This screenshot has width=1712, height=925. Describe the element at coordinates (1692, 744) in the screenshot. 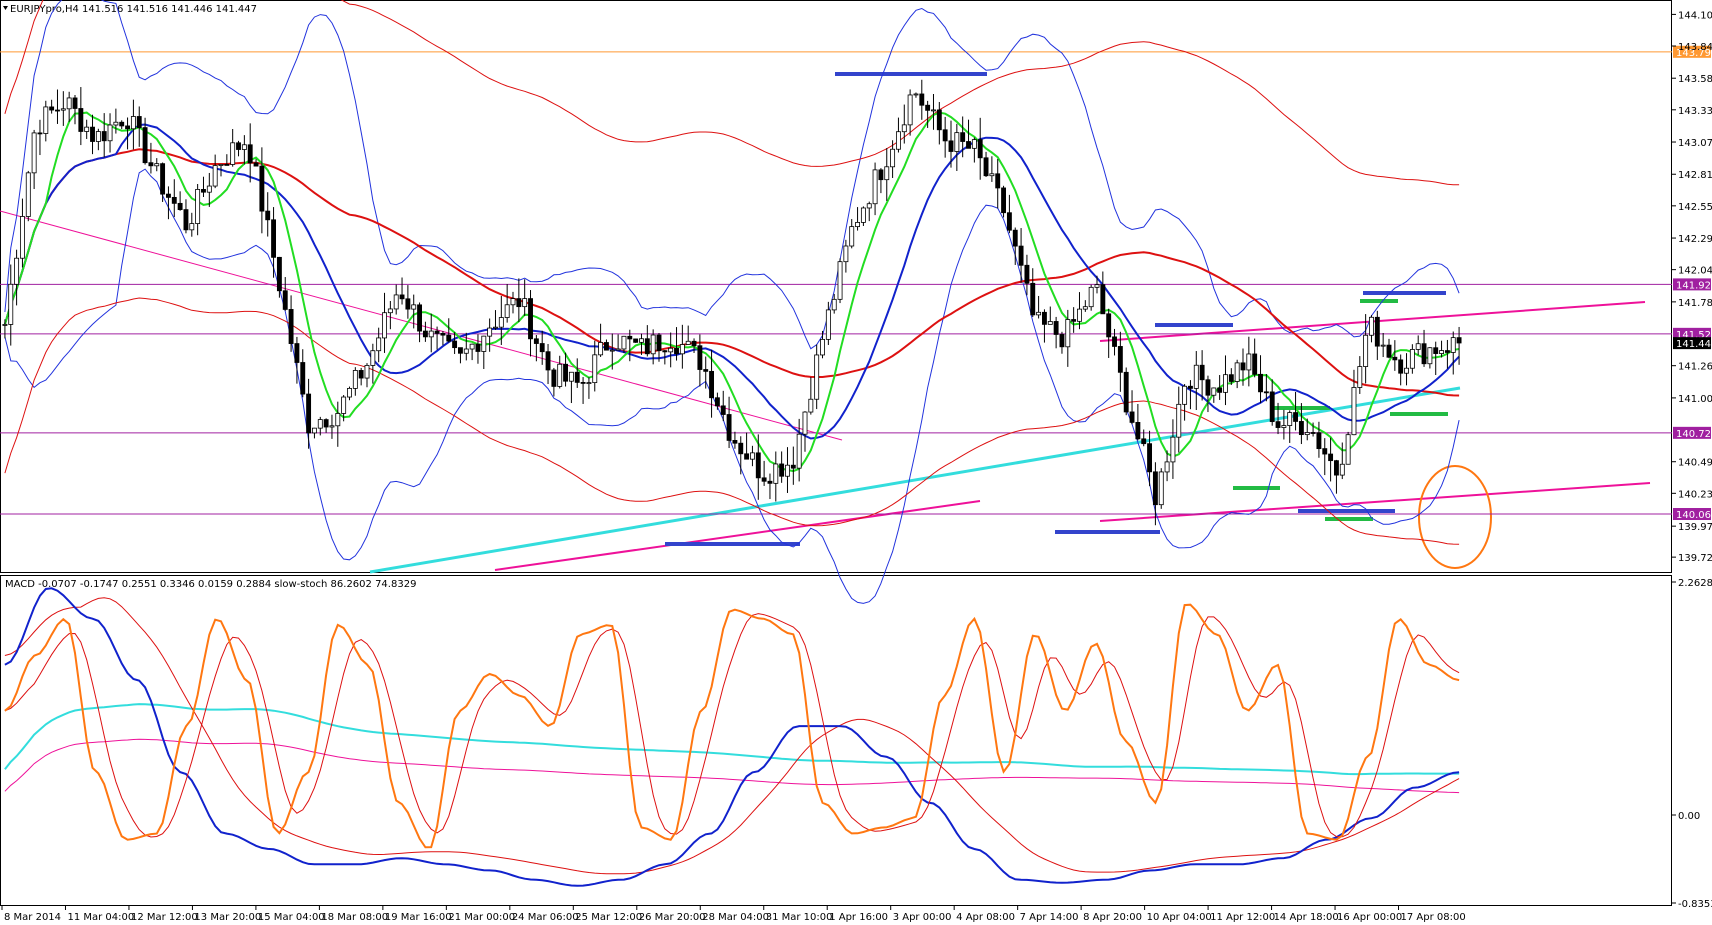

I see `oscillator-axis: 2.2628 0.00 -0.8353` at that location.